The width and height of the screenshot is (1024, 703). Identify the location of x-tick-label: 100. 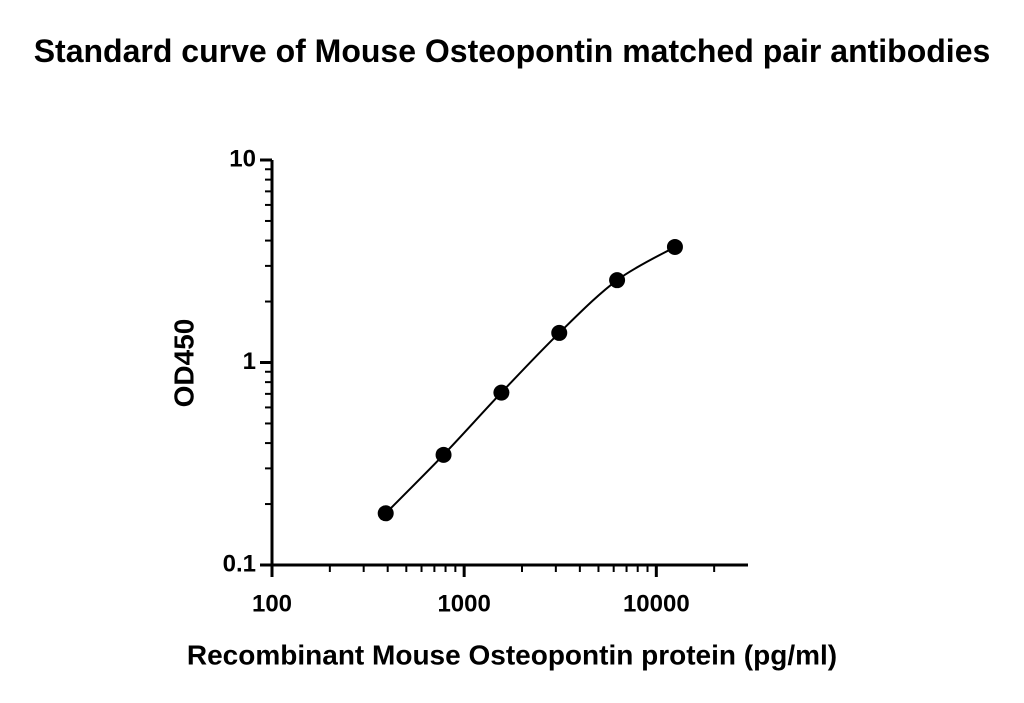
(272, 603).